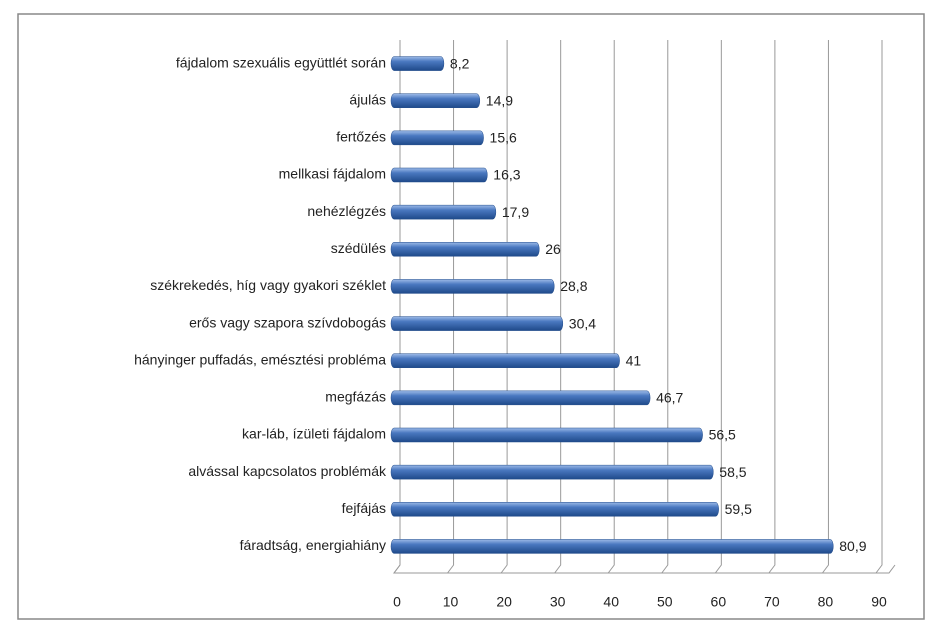 Image resolution: width=941 pixels, height=631 pixels. Describe the element at coordinates (506, 175) in the screenshot. I see `data-label: 16,3` at that location.